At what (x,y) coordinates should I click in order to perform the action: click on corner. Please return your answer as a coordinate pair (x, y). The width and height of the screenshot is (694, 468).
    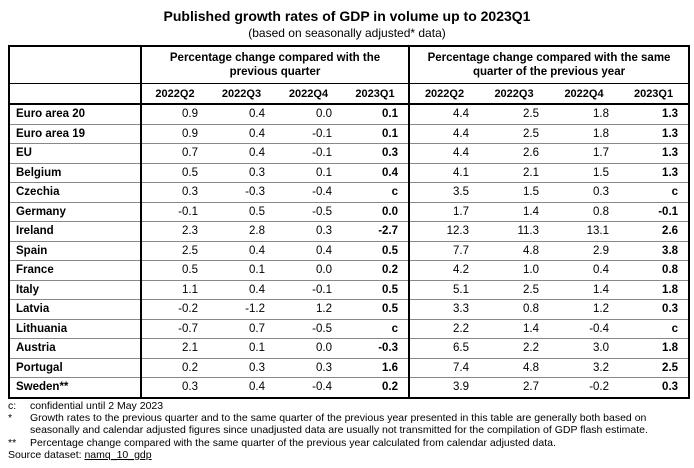
    Looking at the image, I should click on (75, 65).